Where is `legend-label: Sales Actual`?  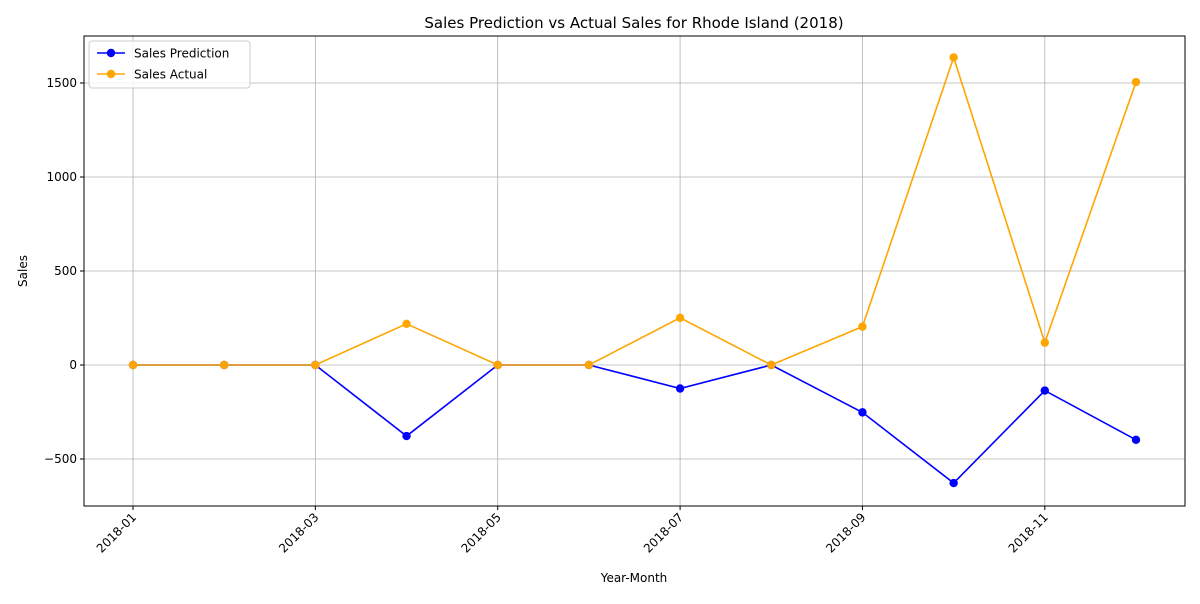
legend-label: Sales Actual is located at coordinates (170, 75).